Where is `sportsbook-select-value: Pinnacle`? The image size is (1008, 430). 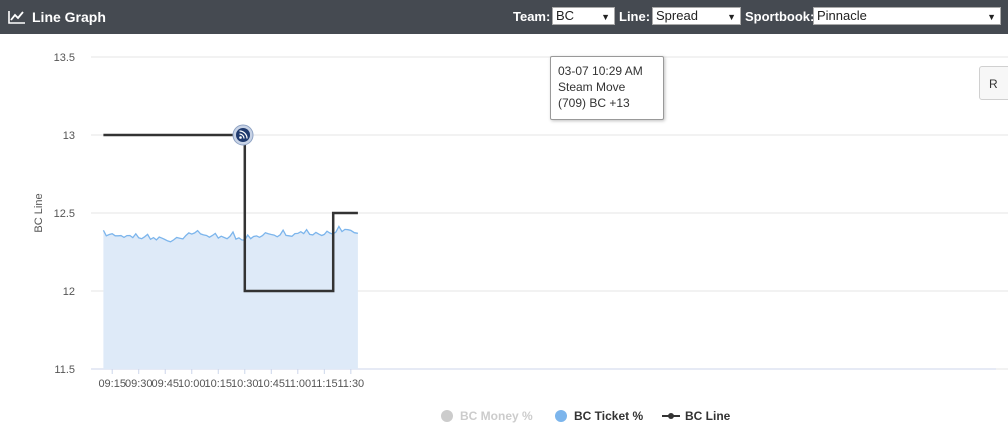 sportsbook-select-value: Pinnacle is located at coordinates (842, 15).